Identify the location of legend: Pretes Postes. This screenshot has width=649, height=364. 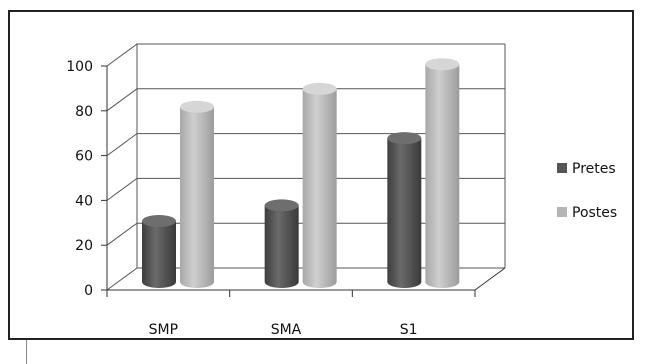
(587, 191).